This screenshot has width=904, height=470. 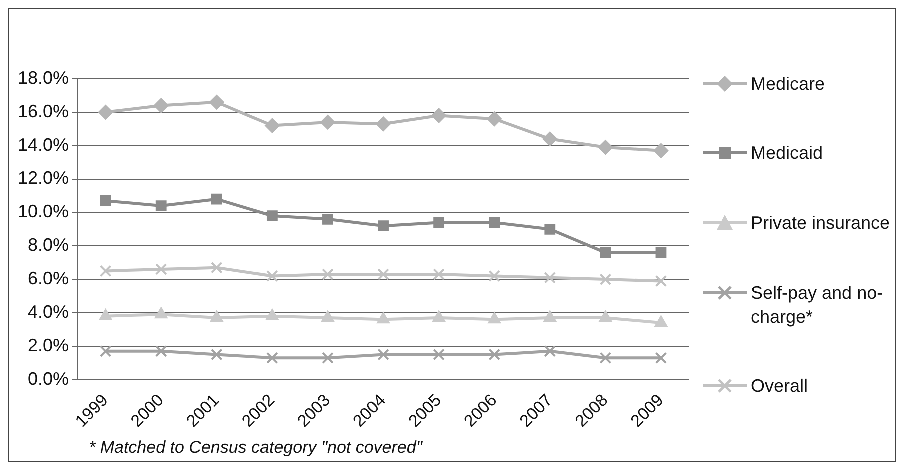 I want to click on y-tick-label: 18.0%, so click(x=44, y=78).